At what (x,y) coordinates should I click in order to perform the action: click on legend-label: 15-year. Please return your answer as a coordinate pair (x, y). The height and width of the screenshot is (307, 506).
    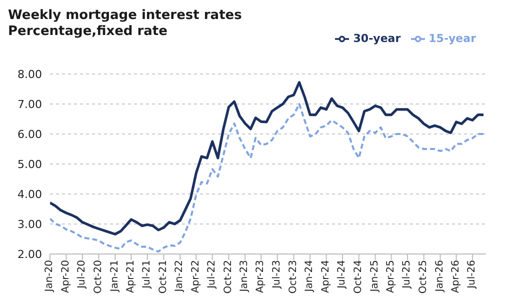
    Looking at the image, I should click on (452, 39).